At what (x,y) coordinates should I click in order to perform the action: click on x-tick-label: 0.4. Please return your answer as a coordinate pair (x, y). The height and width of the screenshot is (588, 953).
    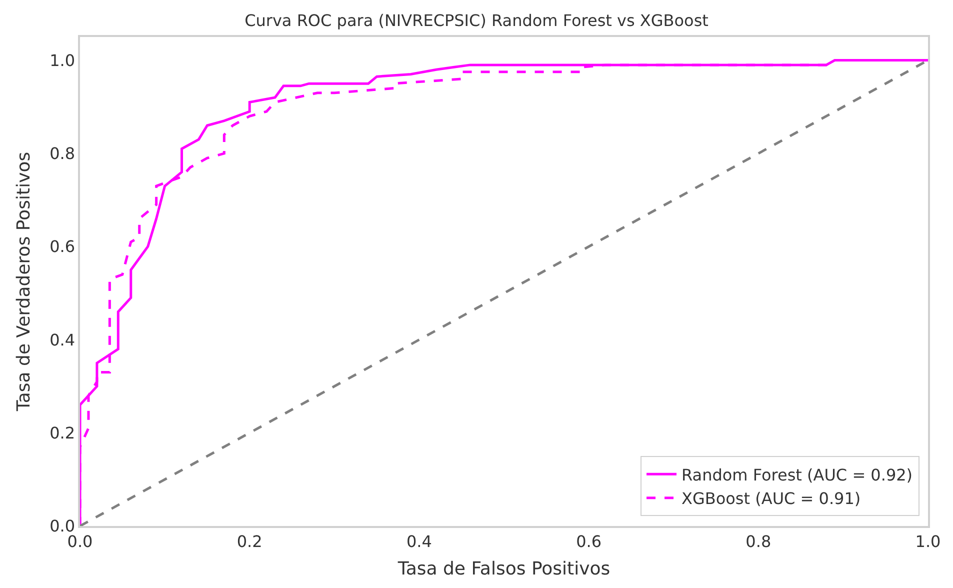
    Looking at the image, I should click on (419, 541).